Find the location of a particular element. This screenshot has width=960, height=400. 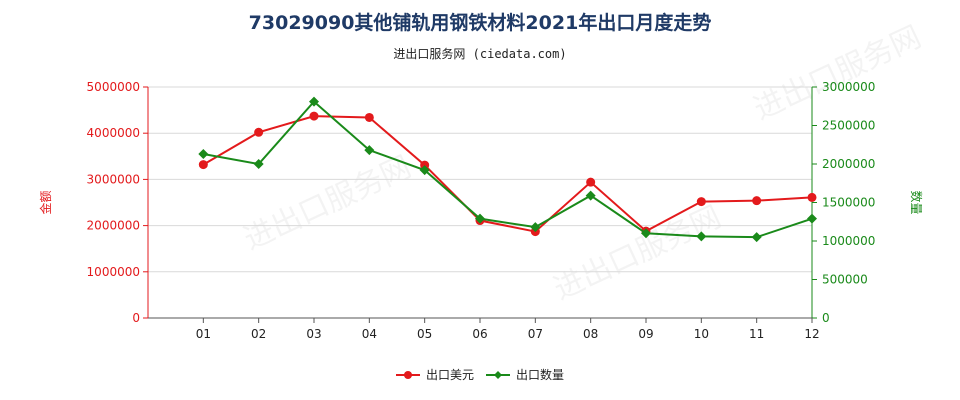

x-tick-label: 10 is located at coordinates (701, 334).